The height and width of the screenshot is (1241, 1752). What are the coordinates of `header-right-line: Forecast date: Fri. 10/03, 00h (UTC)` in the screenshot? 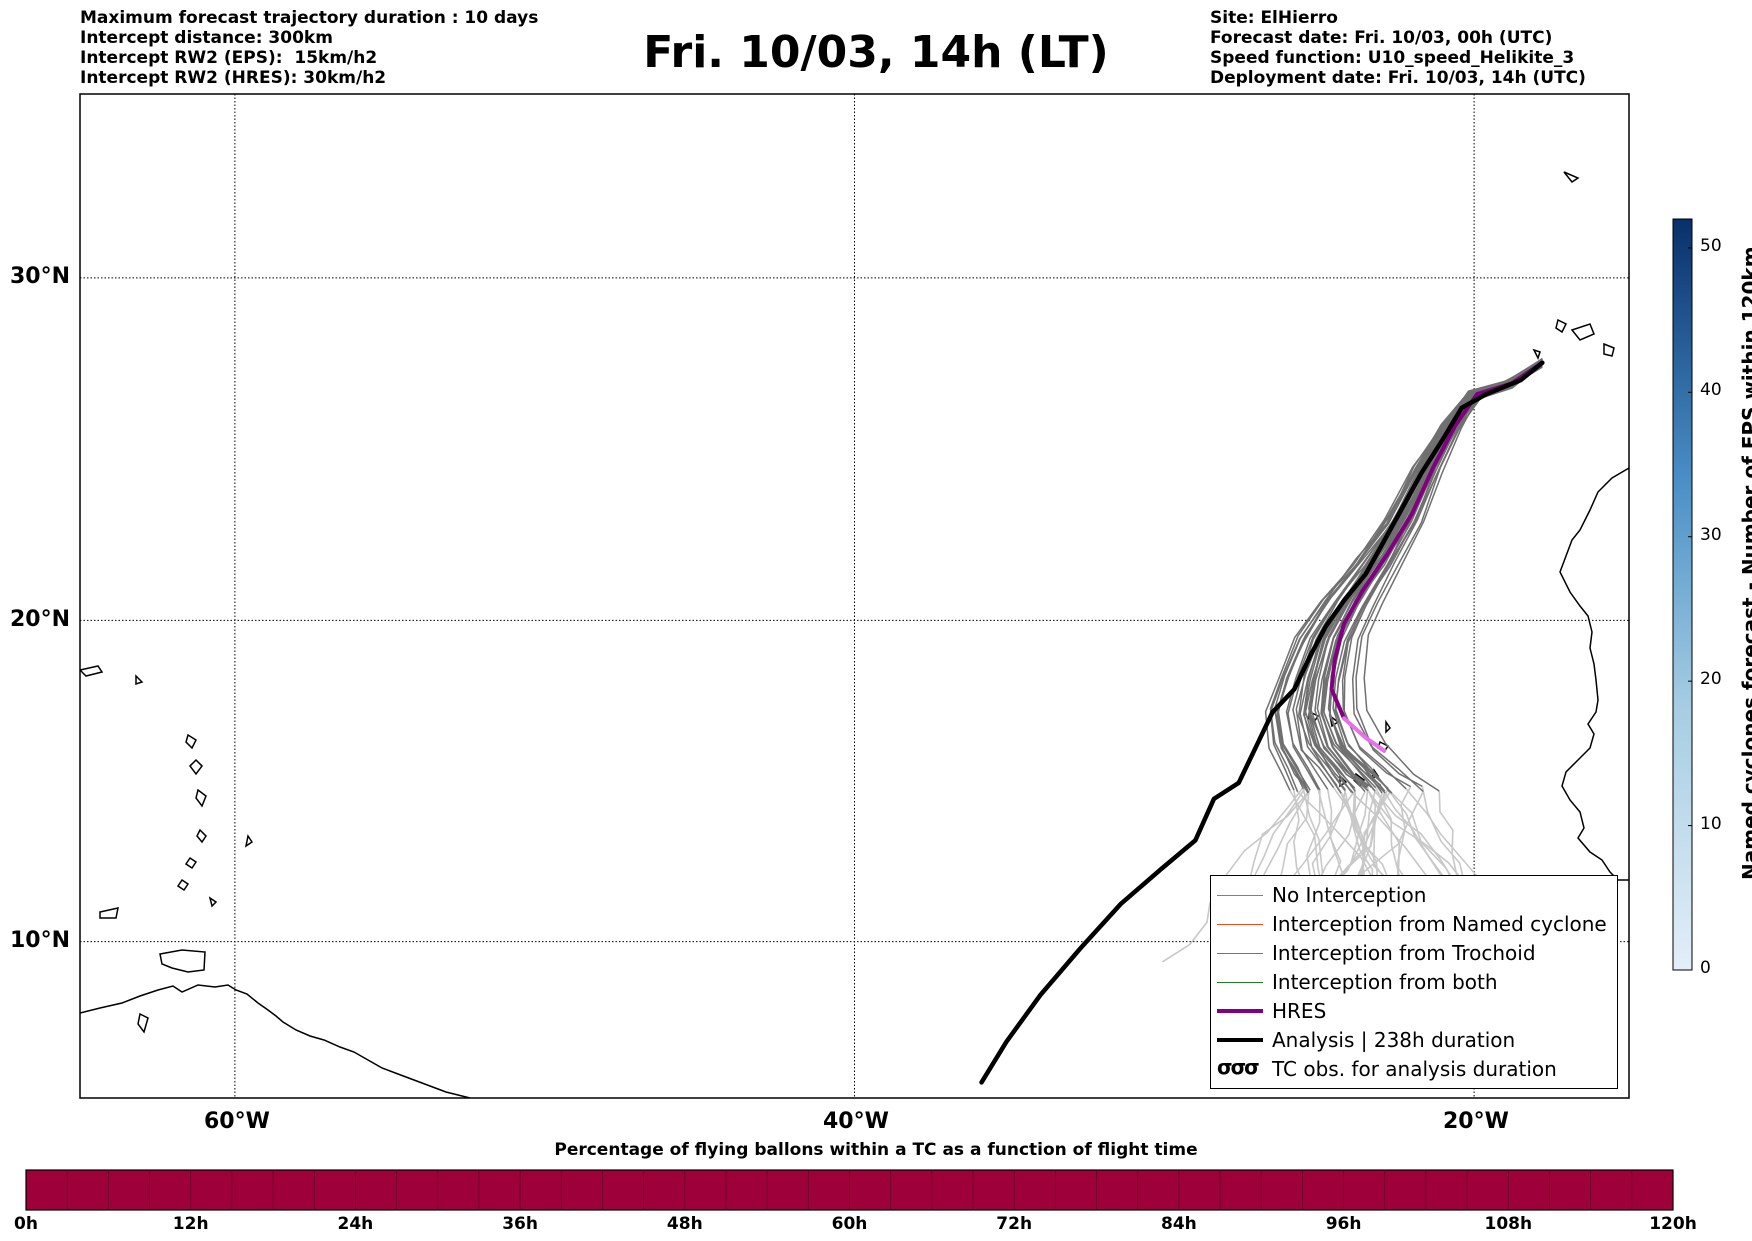 It's located at (1381, 38).